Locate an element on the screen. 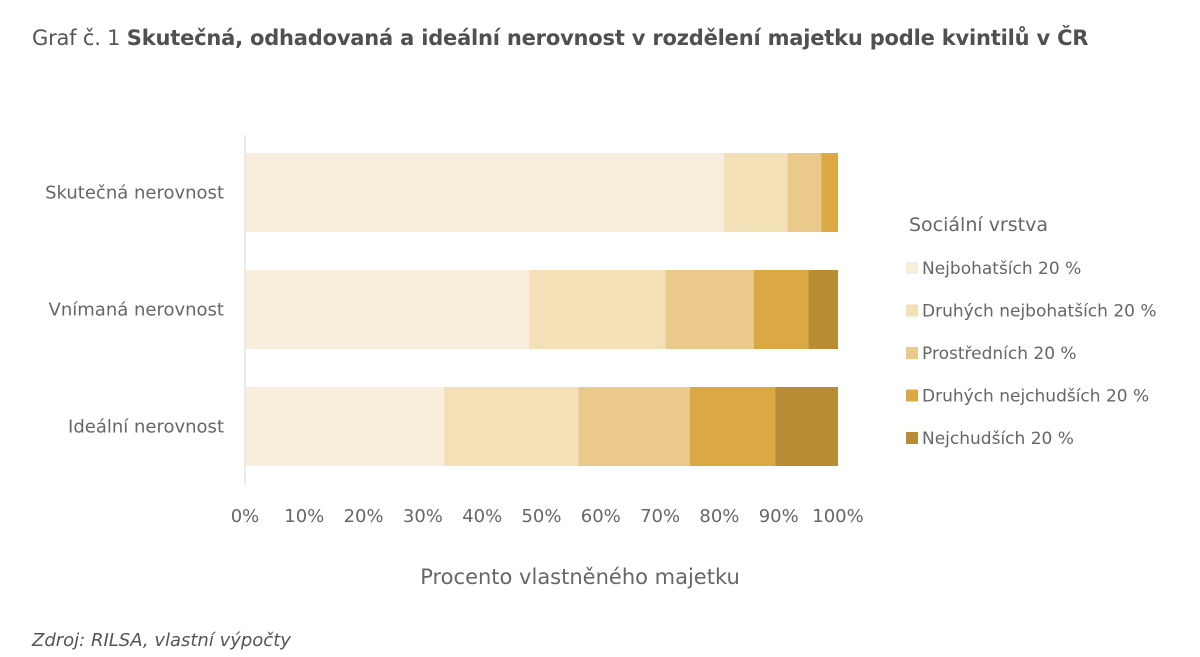  legend-label: Prostředních 20 % is located at coordinates (999, 354).